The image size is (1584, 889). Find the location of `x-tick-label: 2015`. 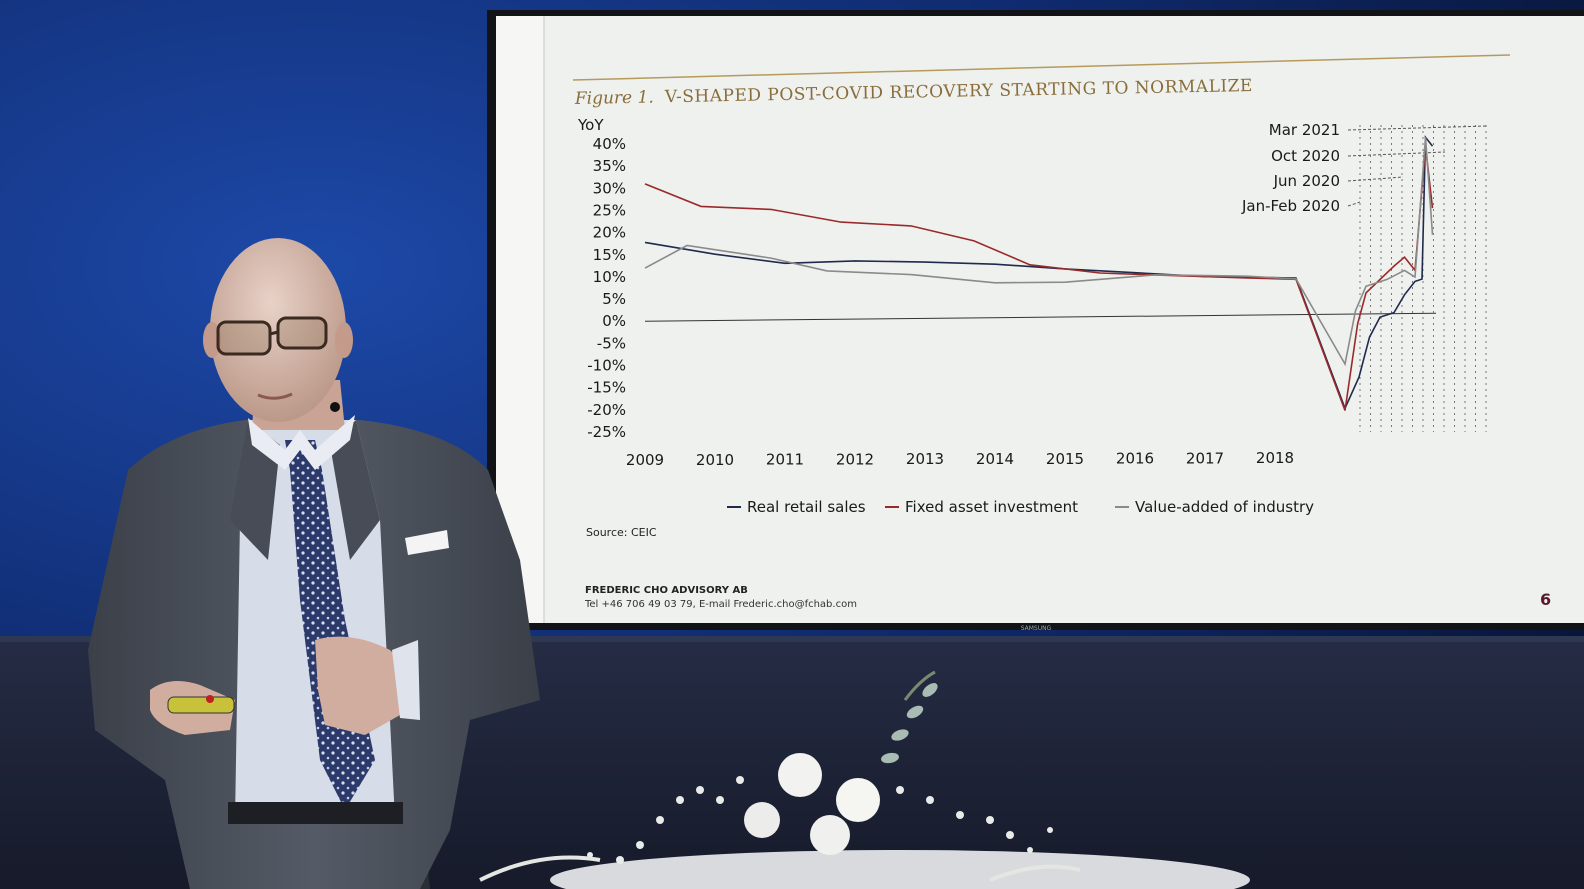

x-tick-label: 2015 is located at coordinates (1065, 459).